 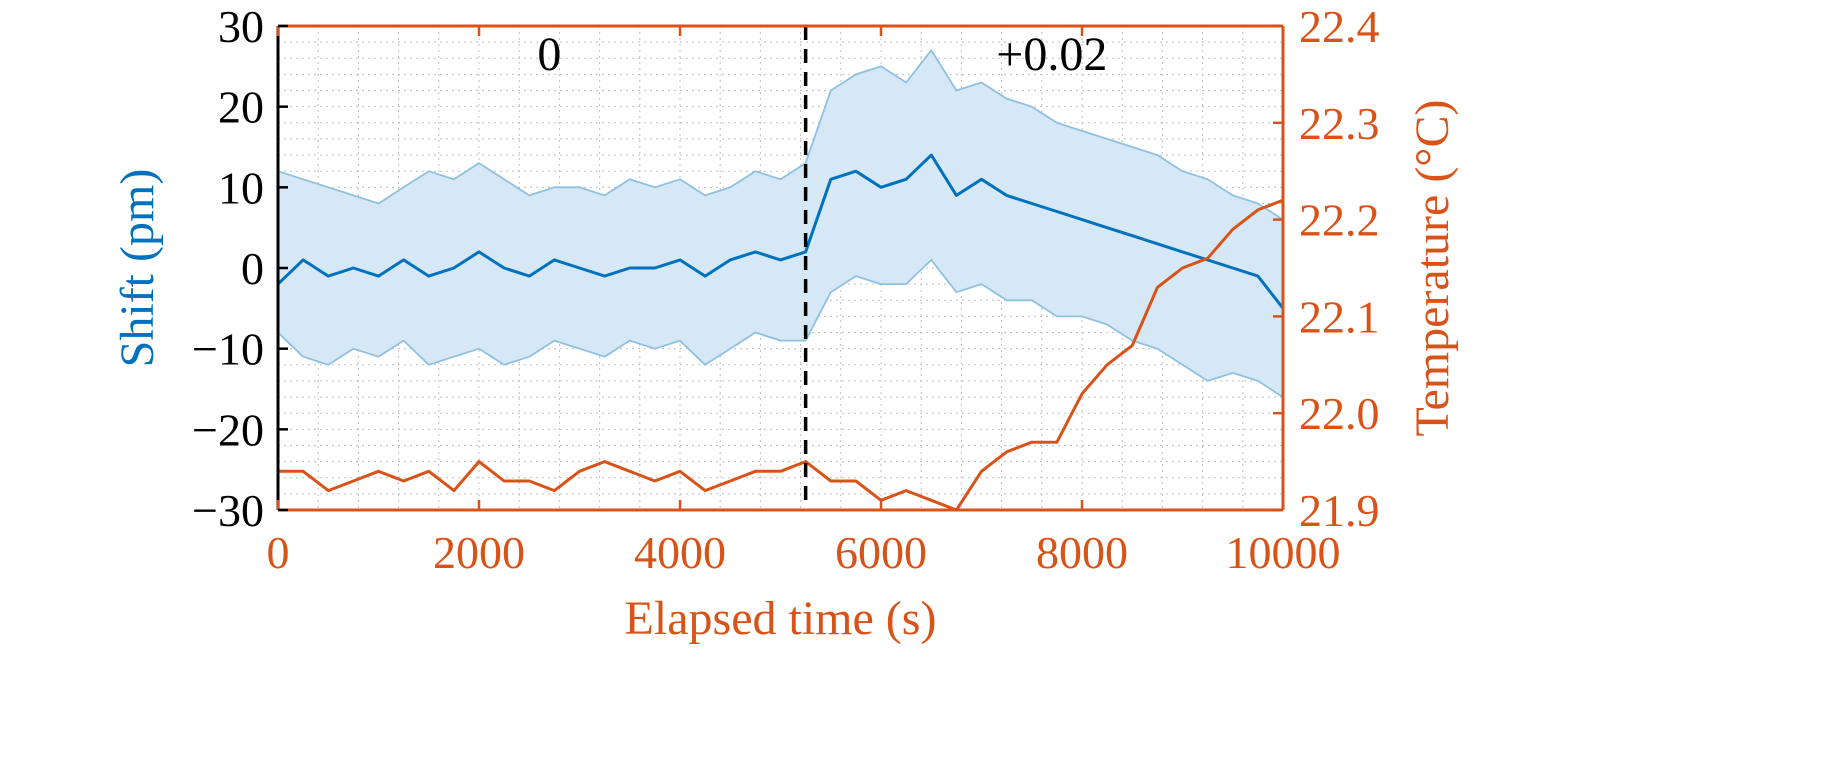 What do you see at coordinates (1283, 552) in the screenshot?
I see `x-tick-label: 10000` at bounding box center [1283, 552].